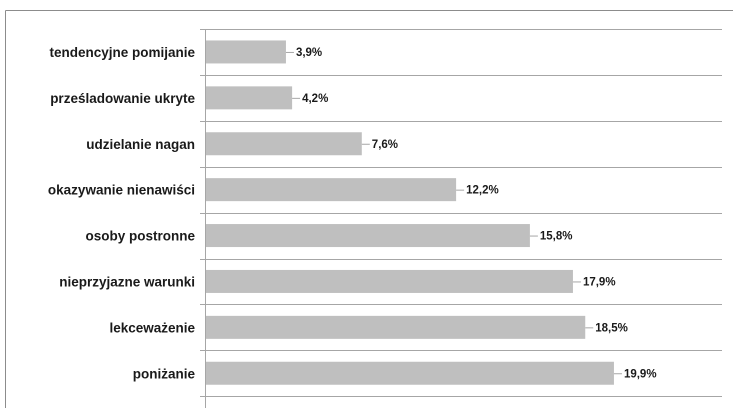 The height and width of the screenshot is (408, 733). What do you see at coordinates (122, 52) in the screenshot?
I see `category-label: tendencyjne pomijanie` at bounding box center [122, 52].